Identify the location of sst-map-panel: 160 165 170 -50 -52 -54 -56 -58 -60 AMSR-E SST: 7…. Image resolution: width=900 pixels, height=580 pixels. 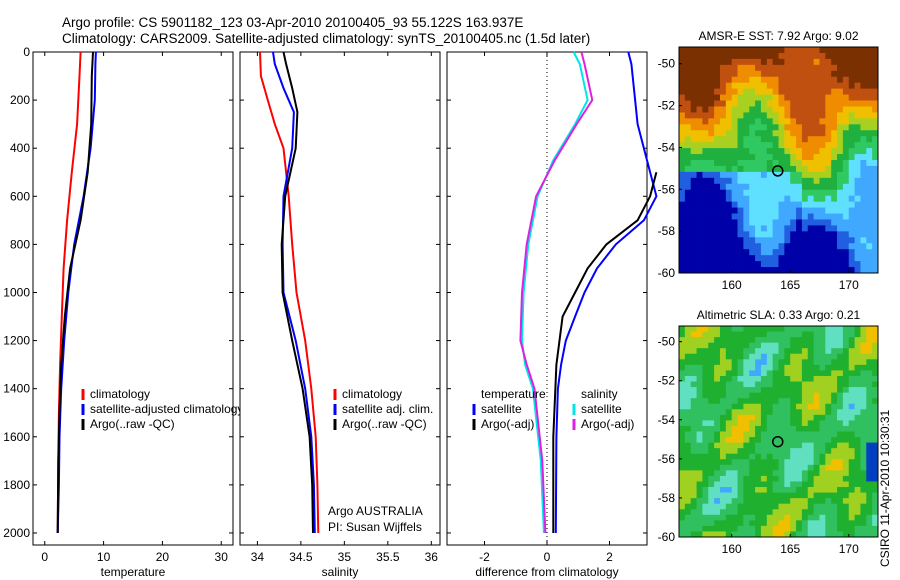
(768, 160).